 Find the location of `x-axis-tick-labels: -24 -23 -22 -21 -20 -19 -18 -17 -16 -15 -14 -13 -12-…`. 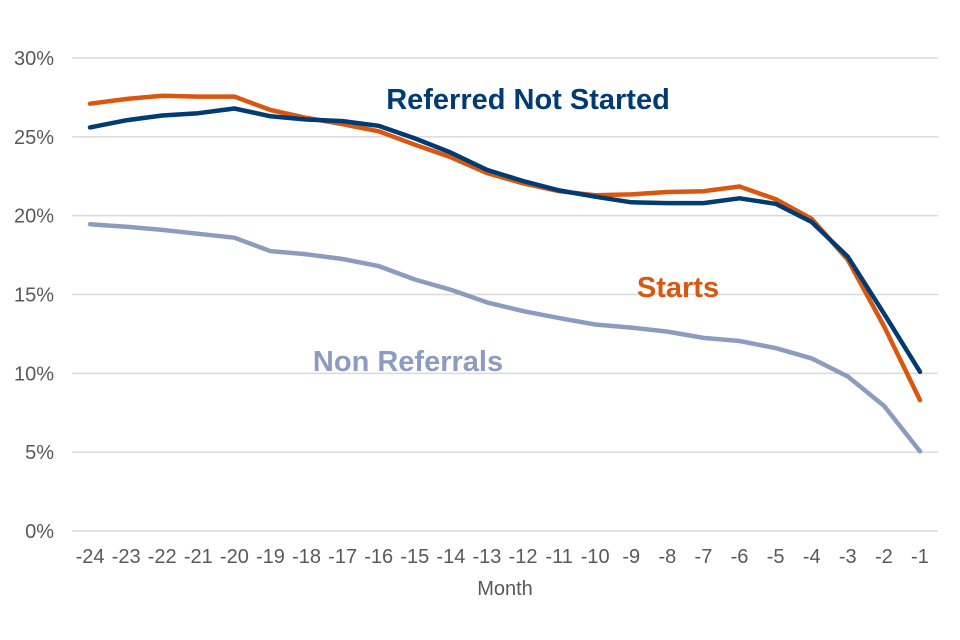

x-axis-tick-labels: -24 -23 -22 -21 -20 -19 -18 -17 -16 -15 -14 -13 -12-… is located at coordinates (502, 557).